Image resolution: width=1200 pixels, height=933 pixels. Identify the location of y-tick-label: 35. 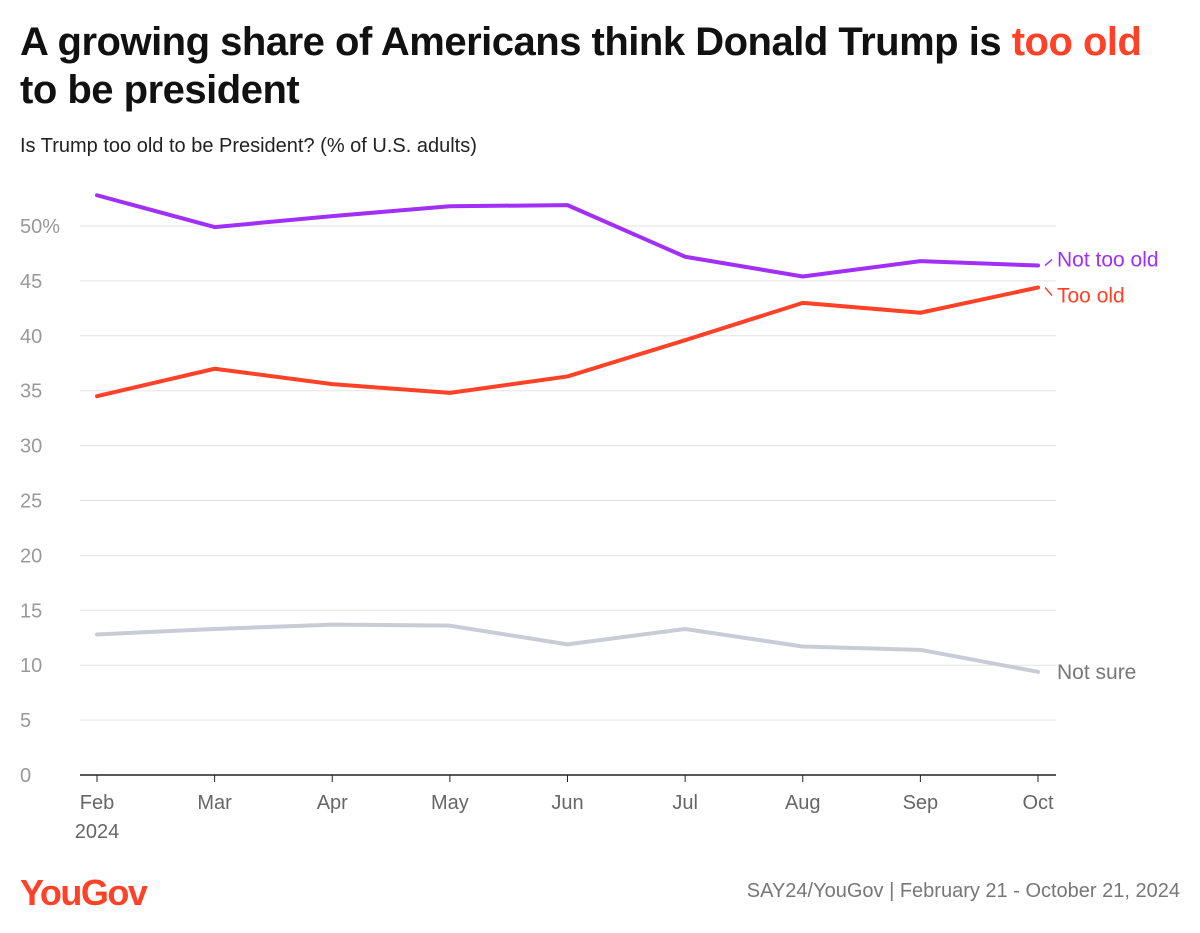
(31, 392).